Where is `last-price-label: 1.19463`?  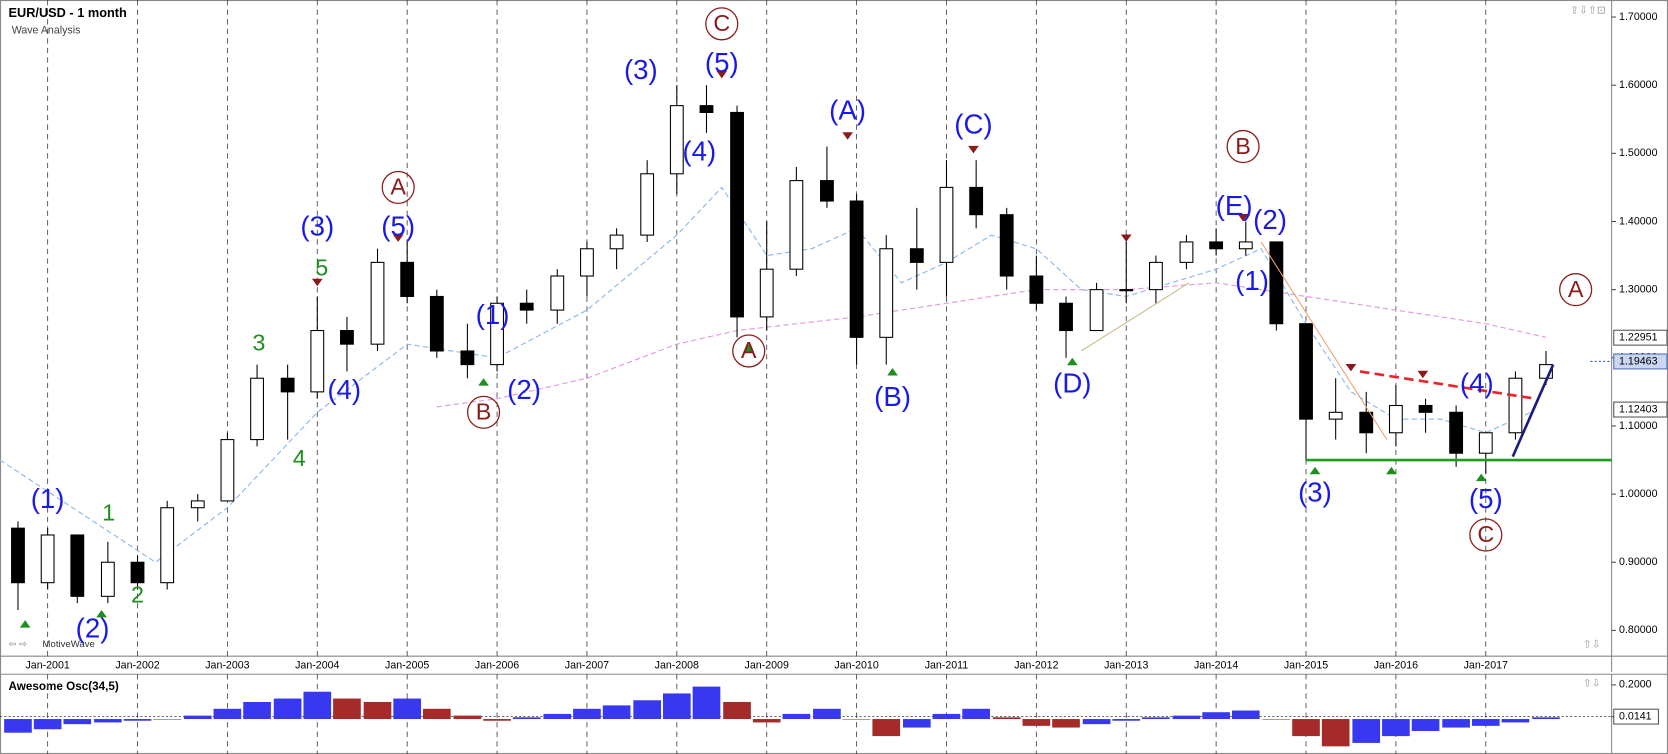 last-price-label: 1.19463 is located at coordinates (1638, 361).